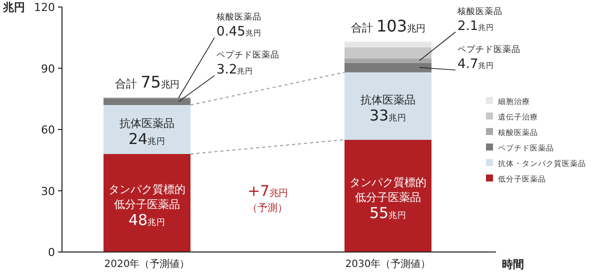 The width and height of the screenshot is (593, 273). I want to click on data-label: 抗体医薬品24兆円, so click(147, 132).